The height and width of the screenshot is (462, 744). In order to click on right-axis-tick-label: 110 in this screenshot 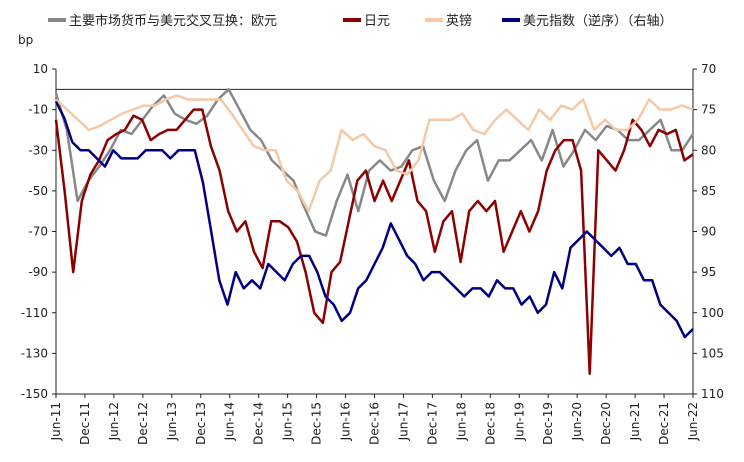, I will do `click(712, 394)`.